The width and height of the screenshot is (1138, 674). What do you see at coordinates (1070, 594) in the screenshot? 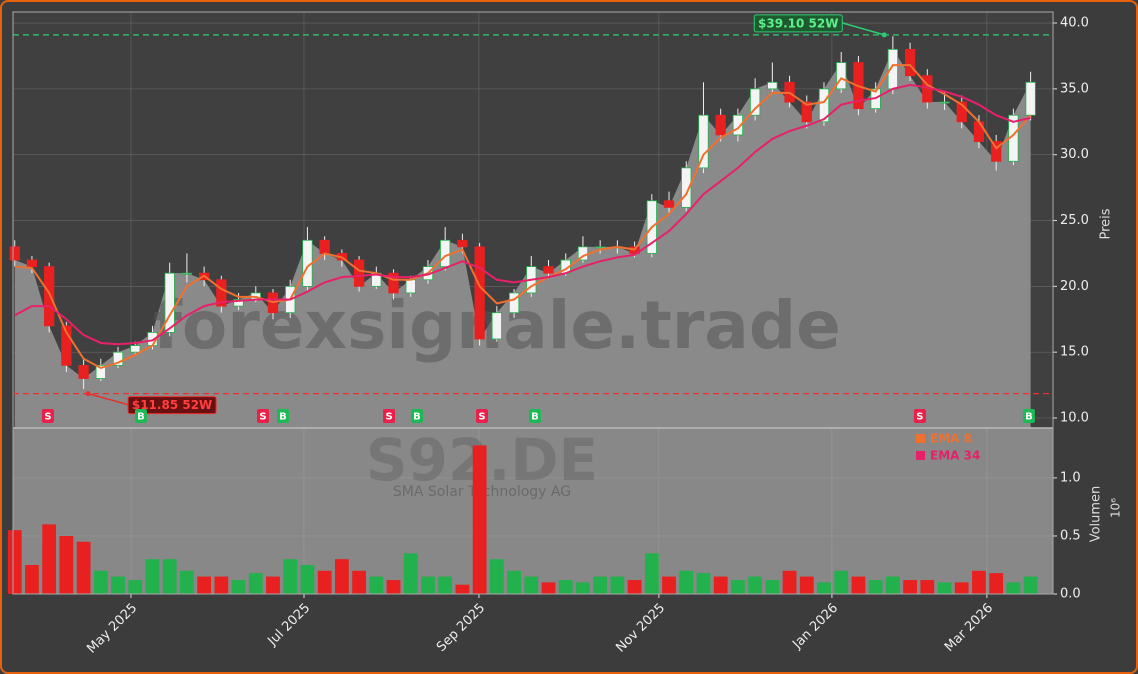
I see `volume-tick-label: 0.0` at bounding box center [1070, 594].